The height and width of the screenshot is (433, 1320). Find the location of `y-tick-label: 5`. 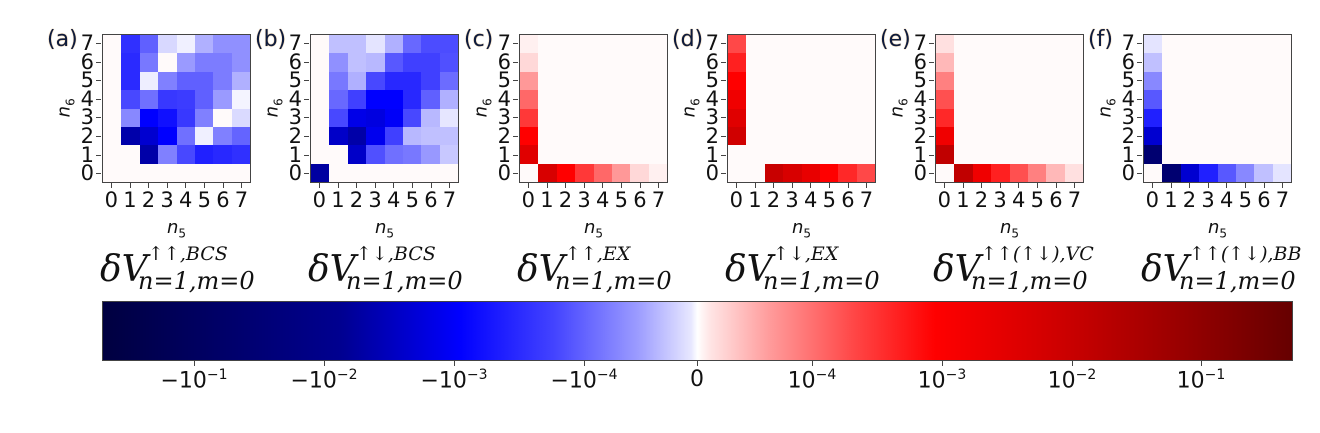

y-tick-label: 5 is located at coordinates (504, 80).